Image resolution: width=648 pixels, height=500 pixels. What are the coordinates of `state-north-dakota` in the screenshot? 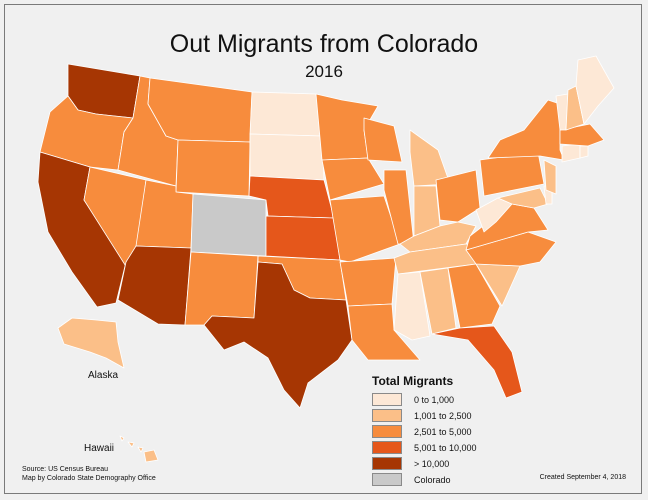 It's located at (286, 114).